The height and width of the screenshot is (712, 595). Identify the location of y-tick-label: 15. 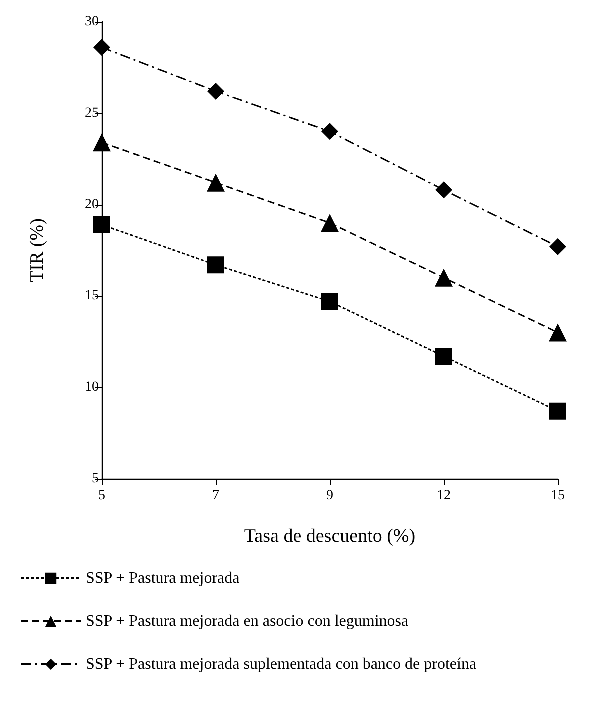
(92, 296).